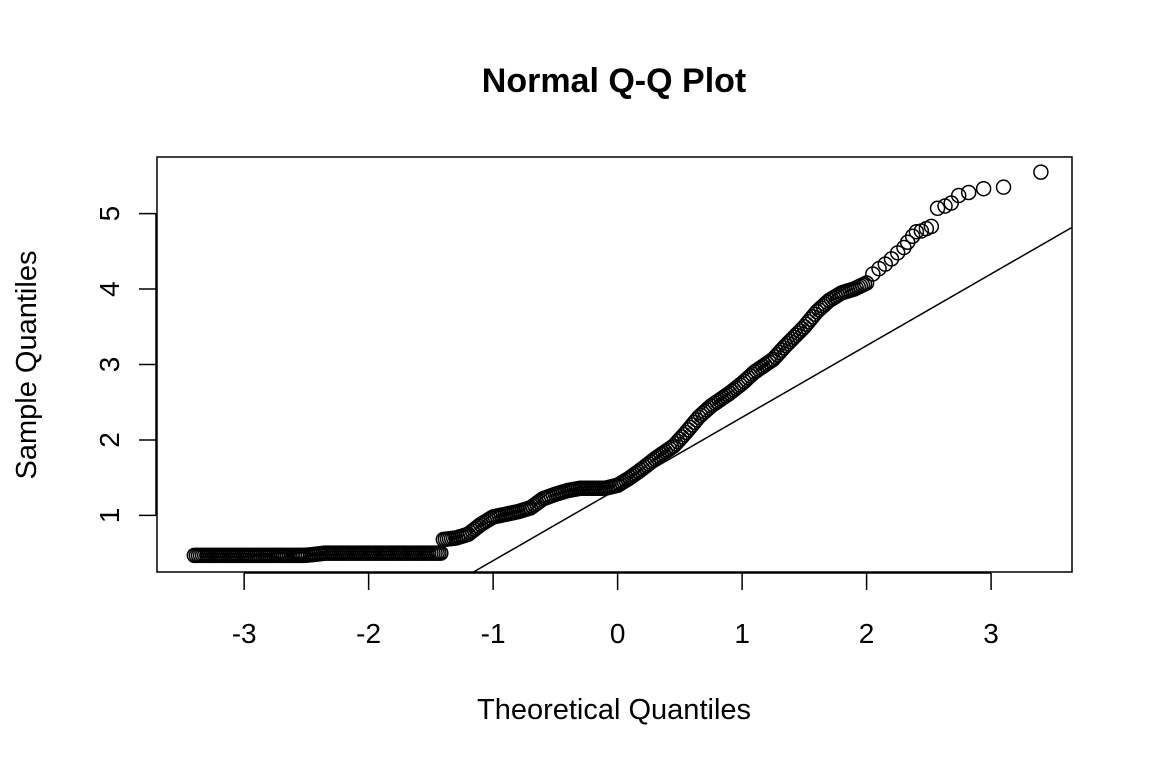  Describe the element at coordinates (867, 633) in the screenshot. I see `x-tick-label: 2` at that location.